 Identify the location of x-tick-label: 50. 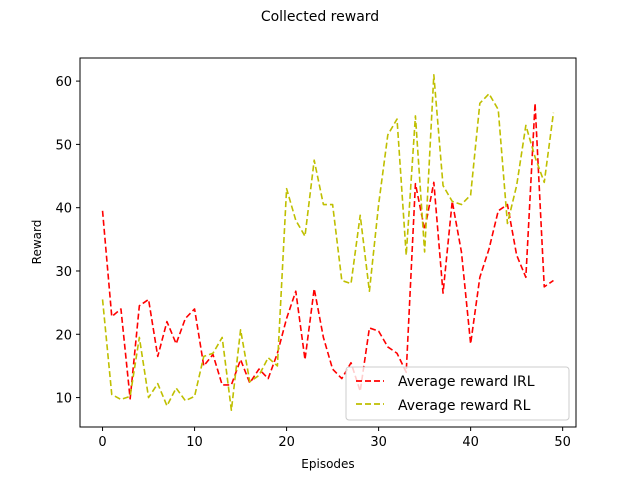
(562, 442).